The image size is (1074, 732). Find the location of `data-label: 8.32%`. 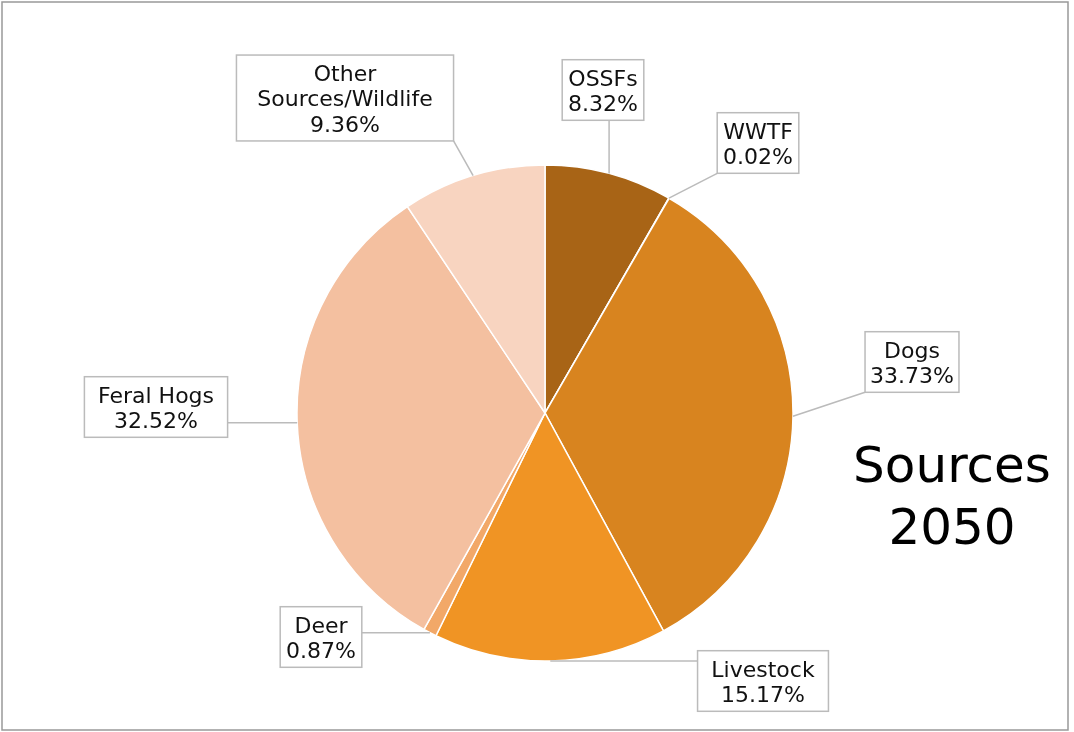

data-label: 8.32% is located at coordinates (603, 103).